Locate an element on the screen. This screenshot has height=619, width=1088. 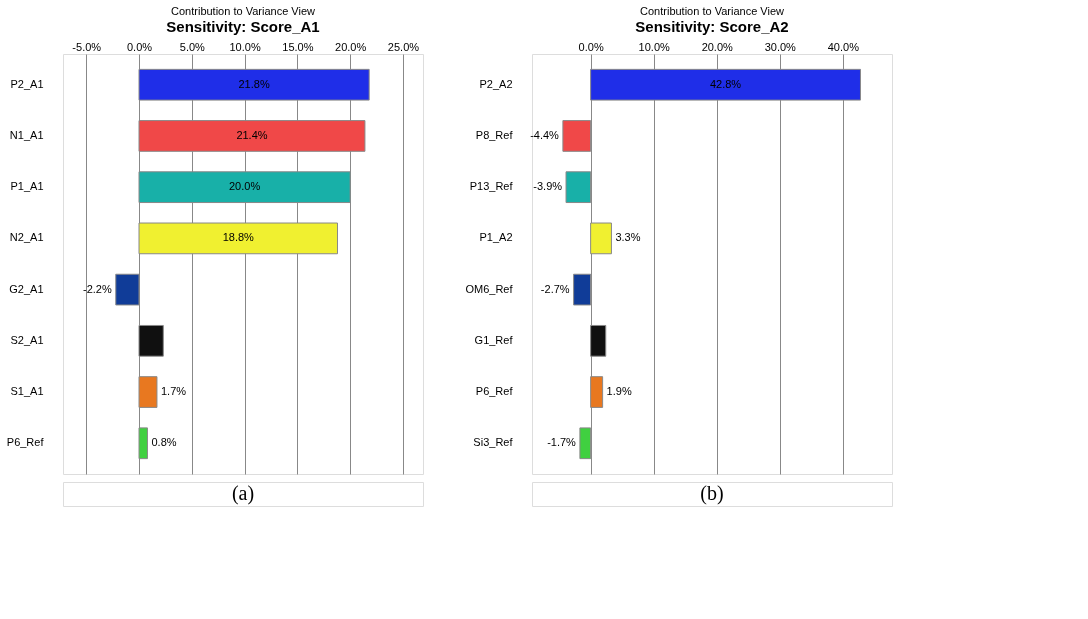
y-tick-label: P1_A1 is located at coordinates (27, 186).